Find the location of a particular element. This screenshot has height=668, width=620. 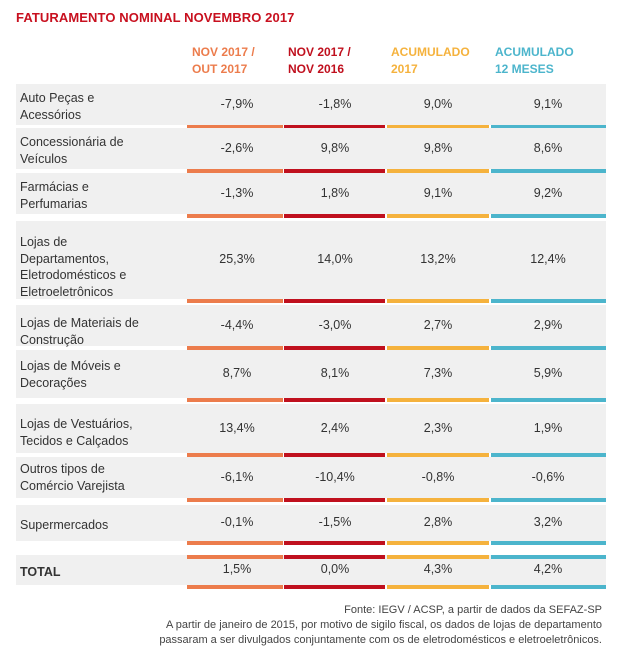

table-row-9-value-4: 3,2% is located at coordinates (548, 522).